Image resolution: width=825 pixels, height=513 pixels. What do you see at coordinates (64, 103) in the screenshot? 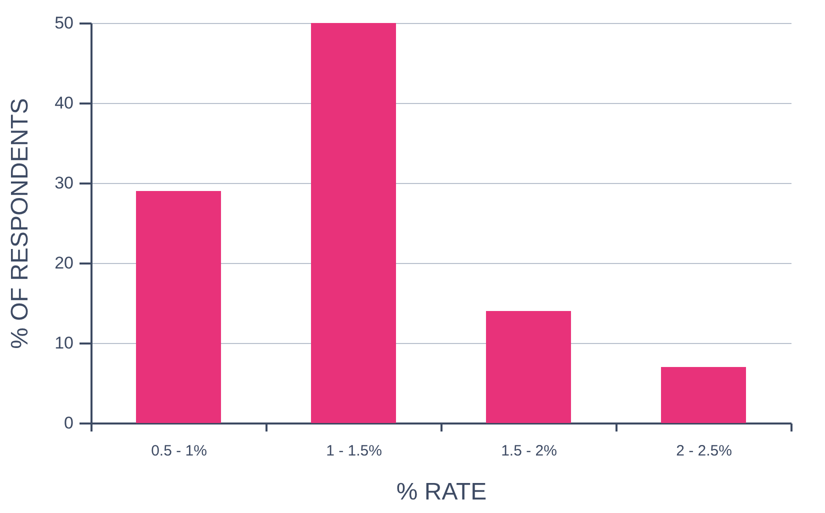
I see `y-tick-label: 40` at bounding box center [64, 103].